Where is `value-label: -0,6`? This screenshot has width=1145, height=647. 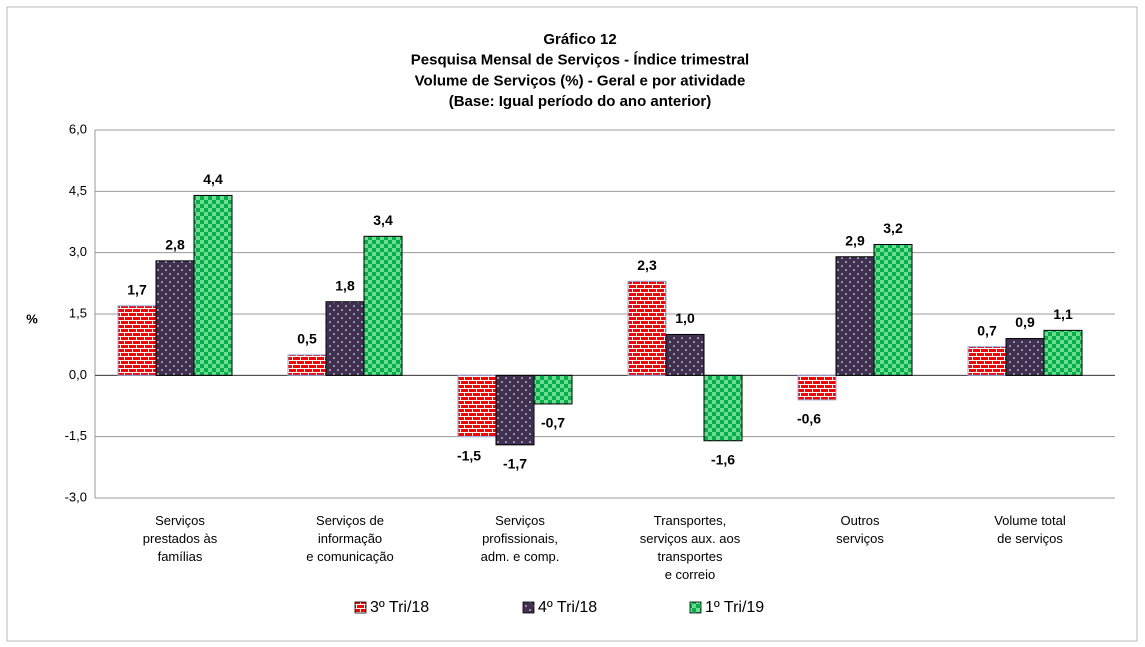 value-label: -0,6 is located at coordinates (809, 419).